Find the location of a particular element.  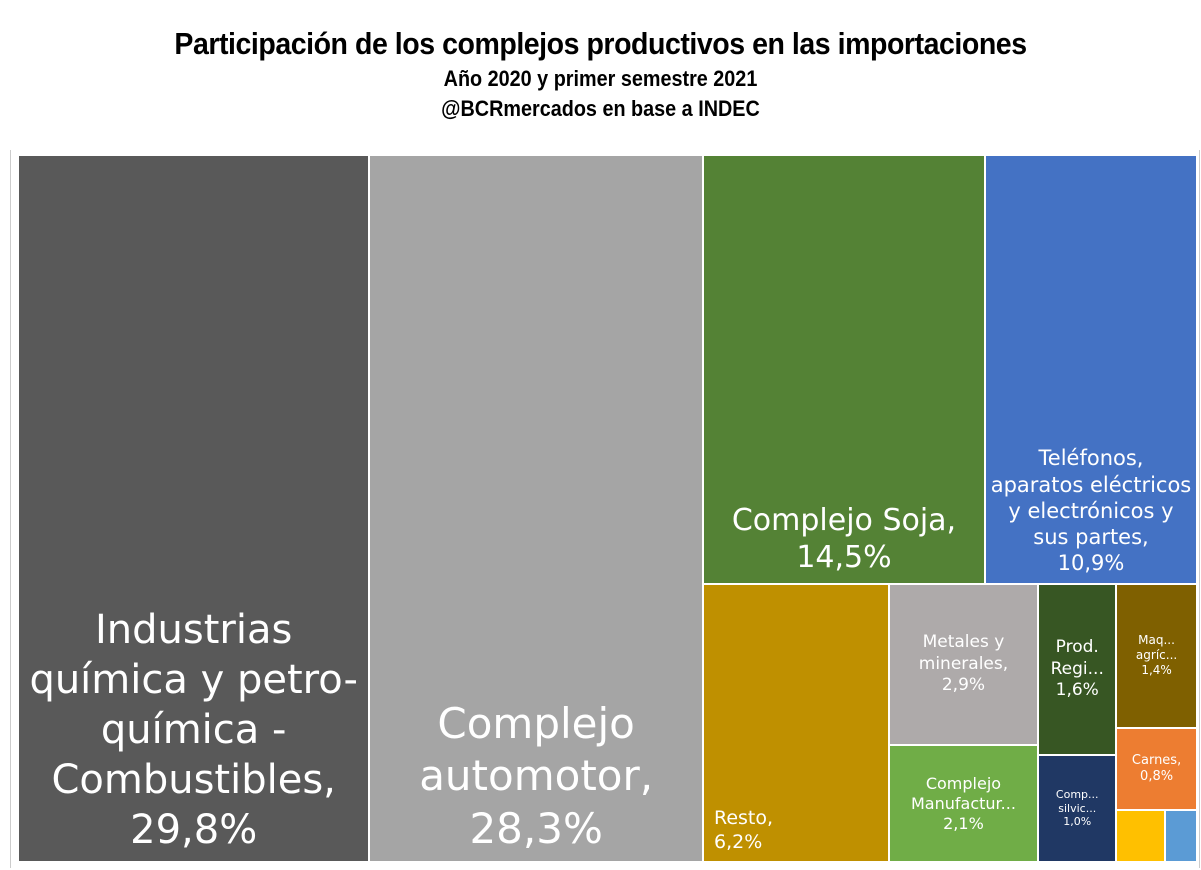

tile-value: 6,2% is located at coordinates (738, 842).